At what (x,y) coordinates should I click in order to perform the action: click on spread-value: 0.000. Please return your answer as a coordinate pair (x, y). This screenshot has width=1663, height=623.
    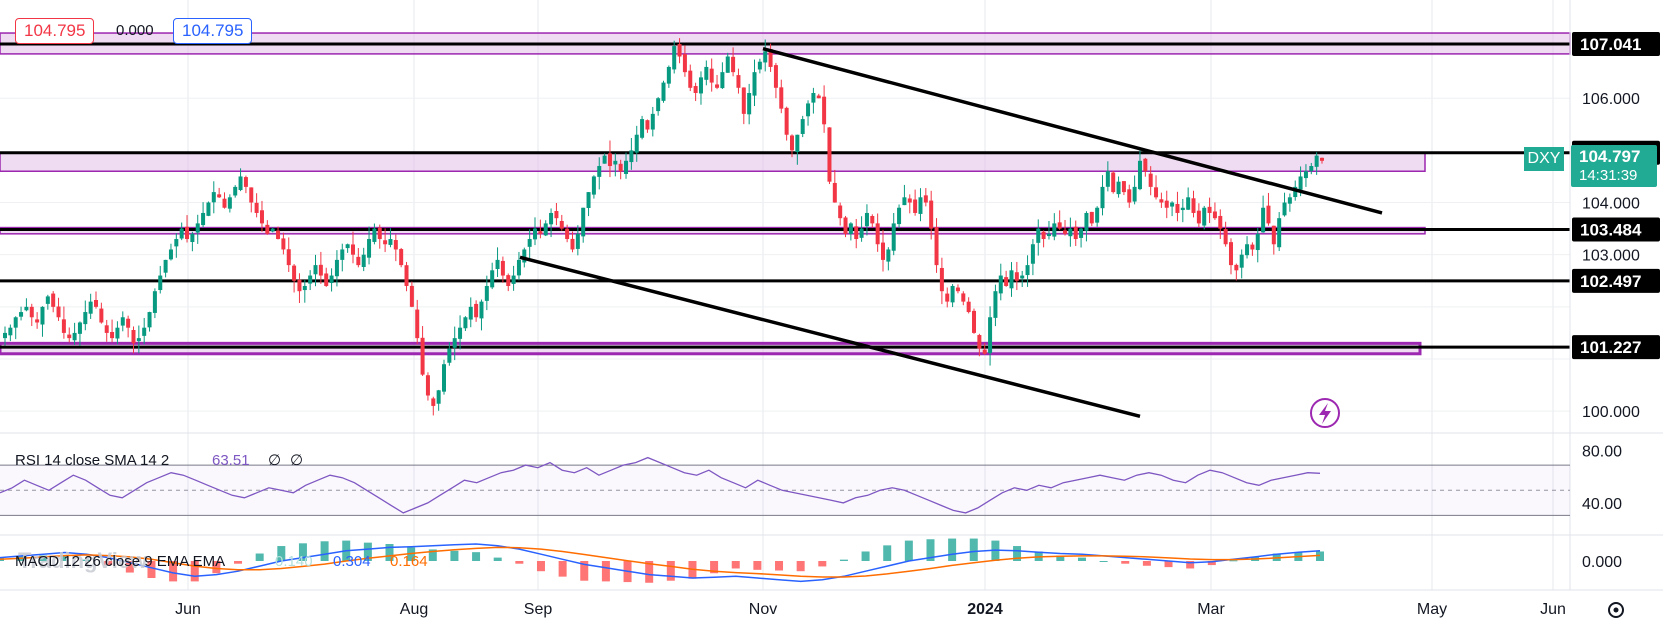
    Looking at the image, I should click on (135, 30).